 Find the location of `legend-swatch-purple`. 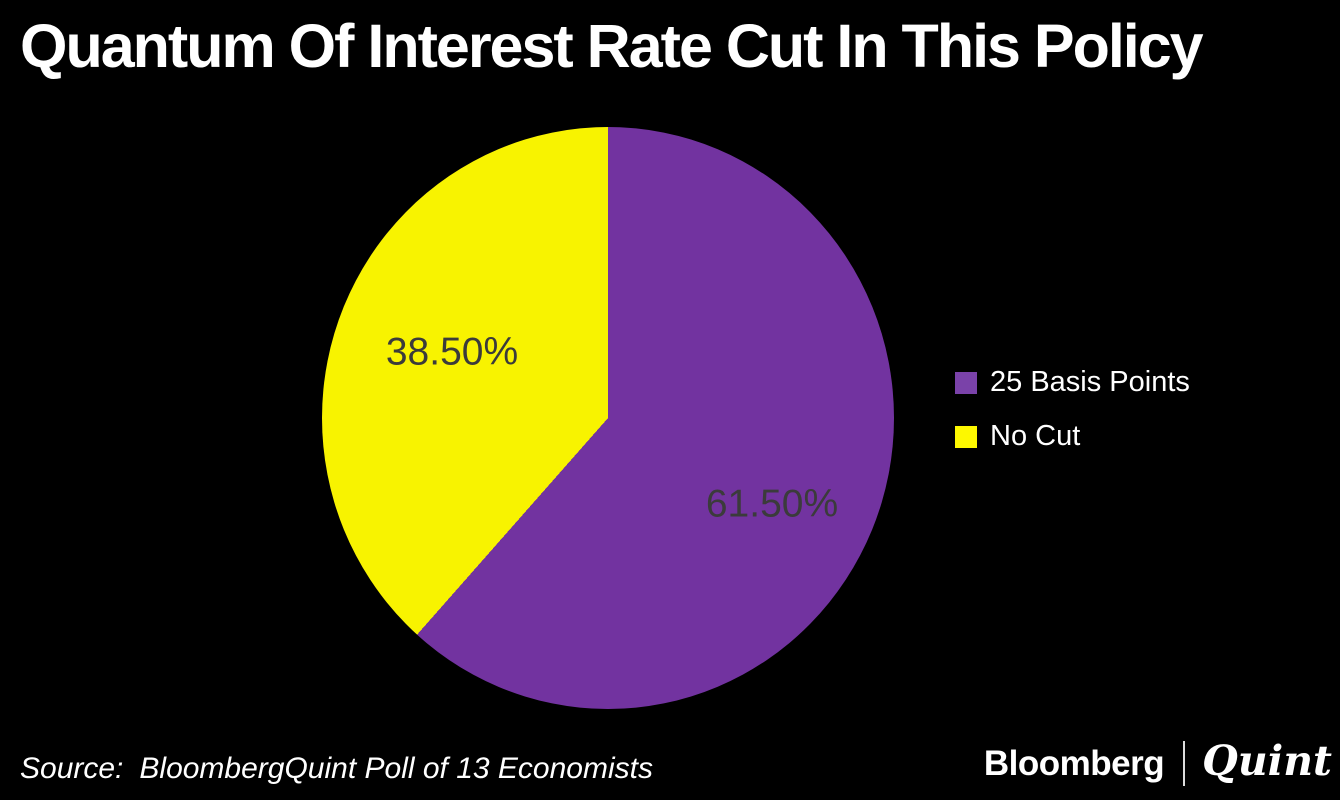

legend-swatch-purple is located at coordinates (966, 382).